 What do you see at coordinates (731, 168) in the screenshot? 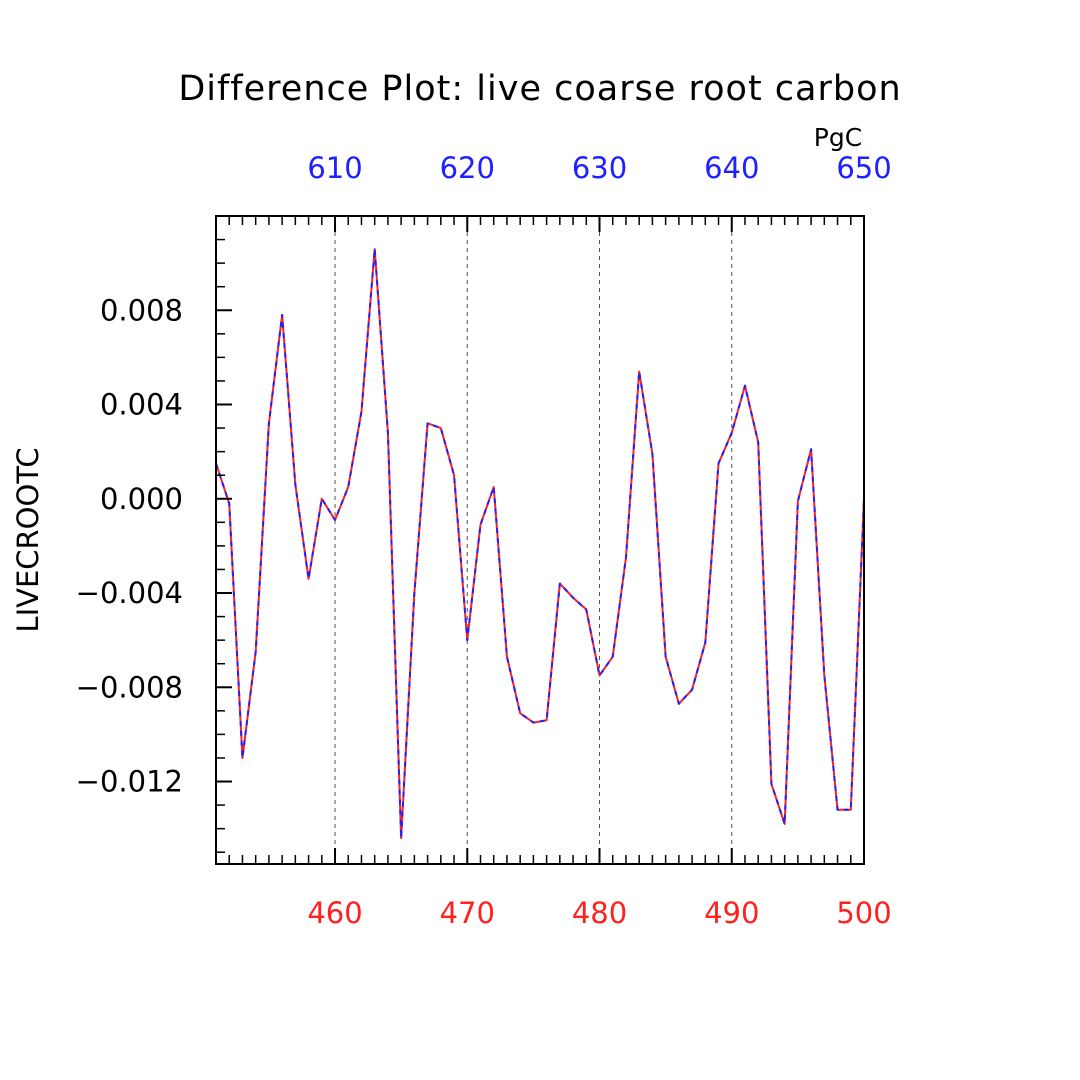
I see `top-tick-label: 640` at bounding box center [731, 168].